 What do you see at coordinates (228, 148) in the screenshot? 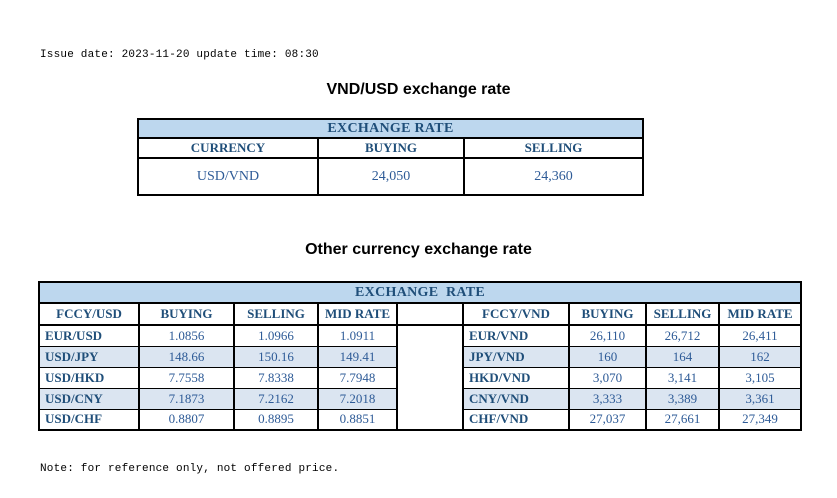
I see `col-currency: CURRENCY` at bounding box center [228, 148].